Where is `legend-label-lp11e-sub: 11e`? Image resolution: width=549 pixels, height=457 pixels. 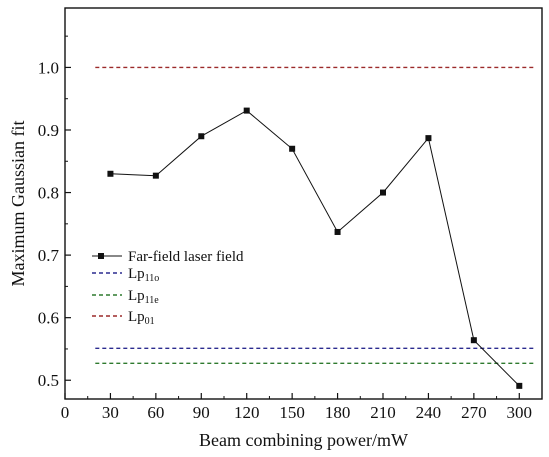
legend-label-lp11e-sub: 11e is located at coordinates (152, 300).